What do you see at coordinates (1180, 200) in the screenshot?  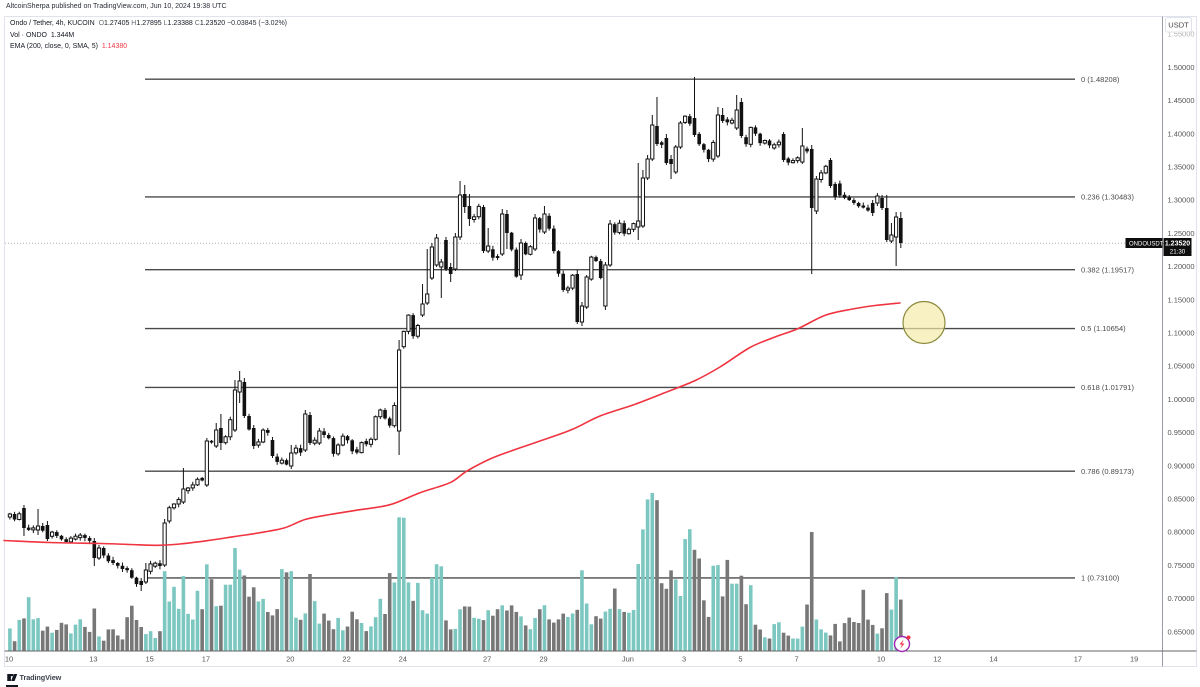 I see `svg-text: 1.30000` at bounding box center [1180, 200].